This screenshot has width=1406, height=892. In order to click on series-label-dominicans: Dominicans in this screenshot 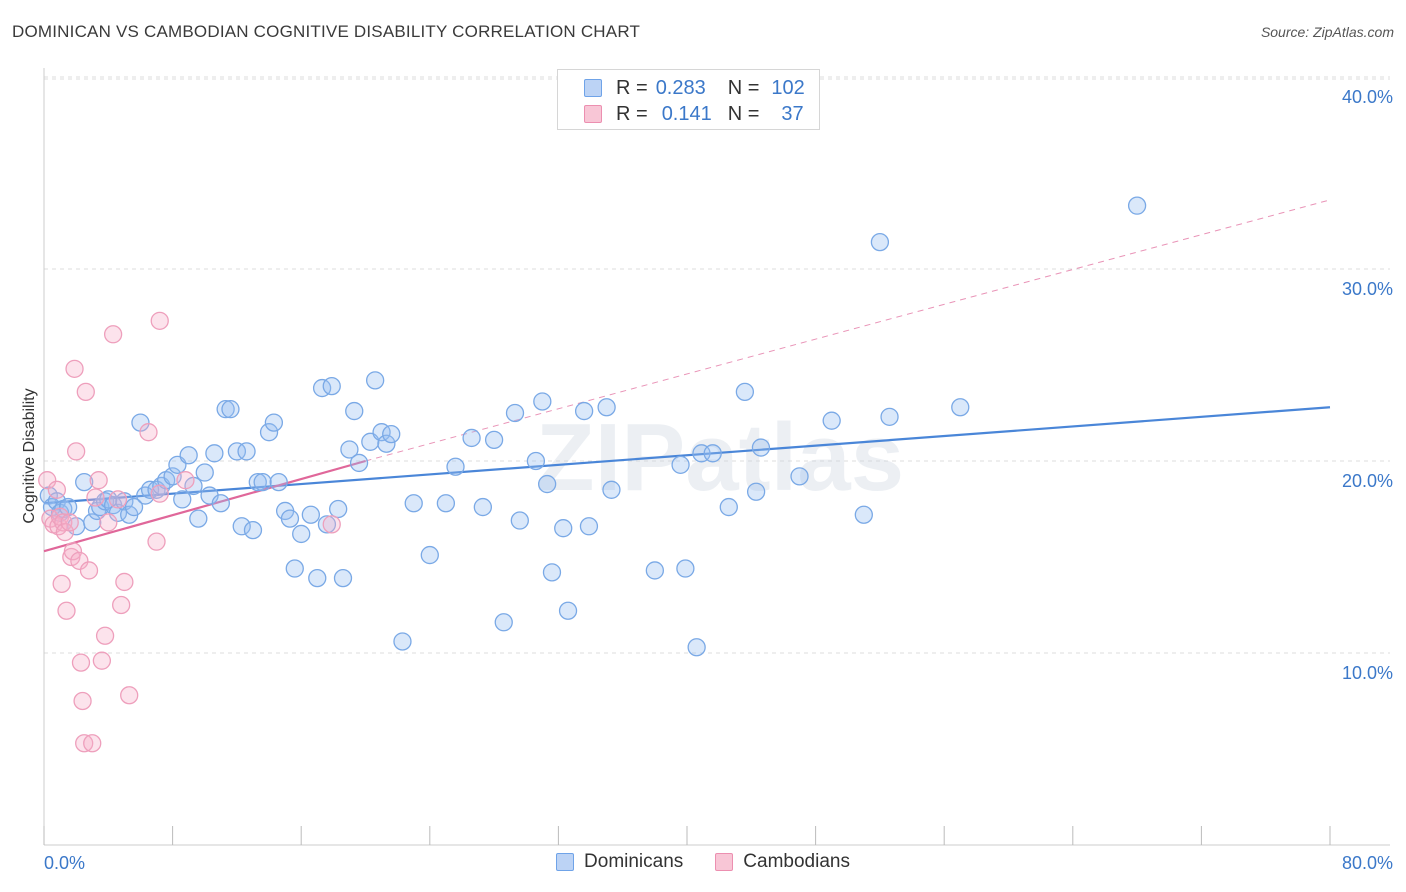, I will do `click(634, 861)`.